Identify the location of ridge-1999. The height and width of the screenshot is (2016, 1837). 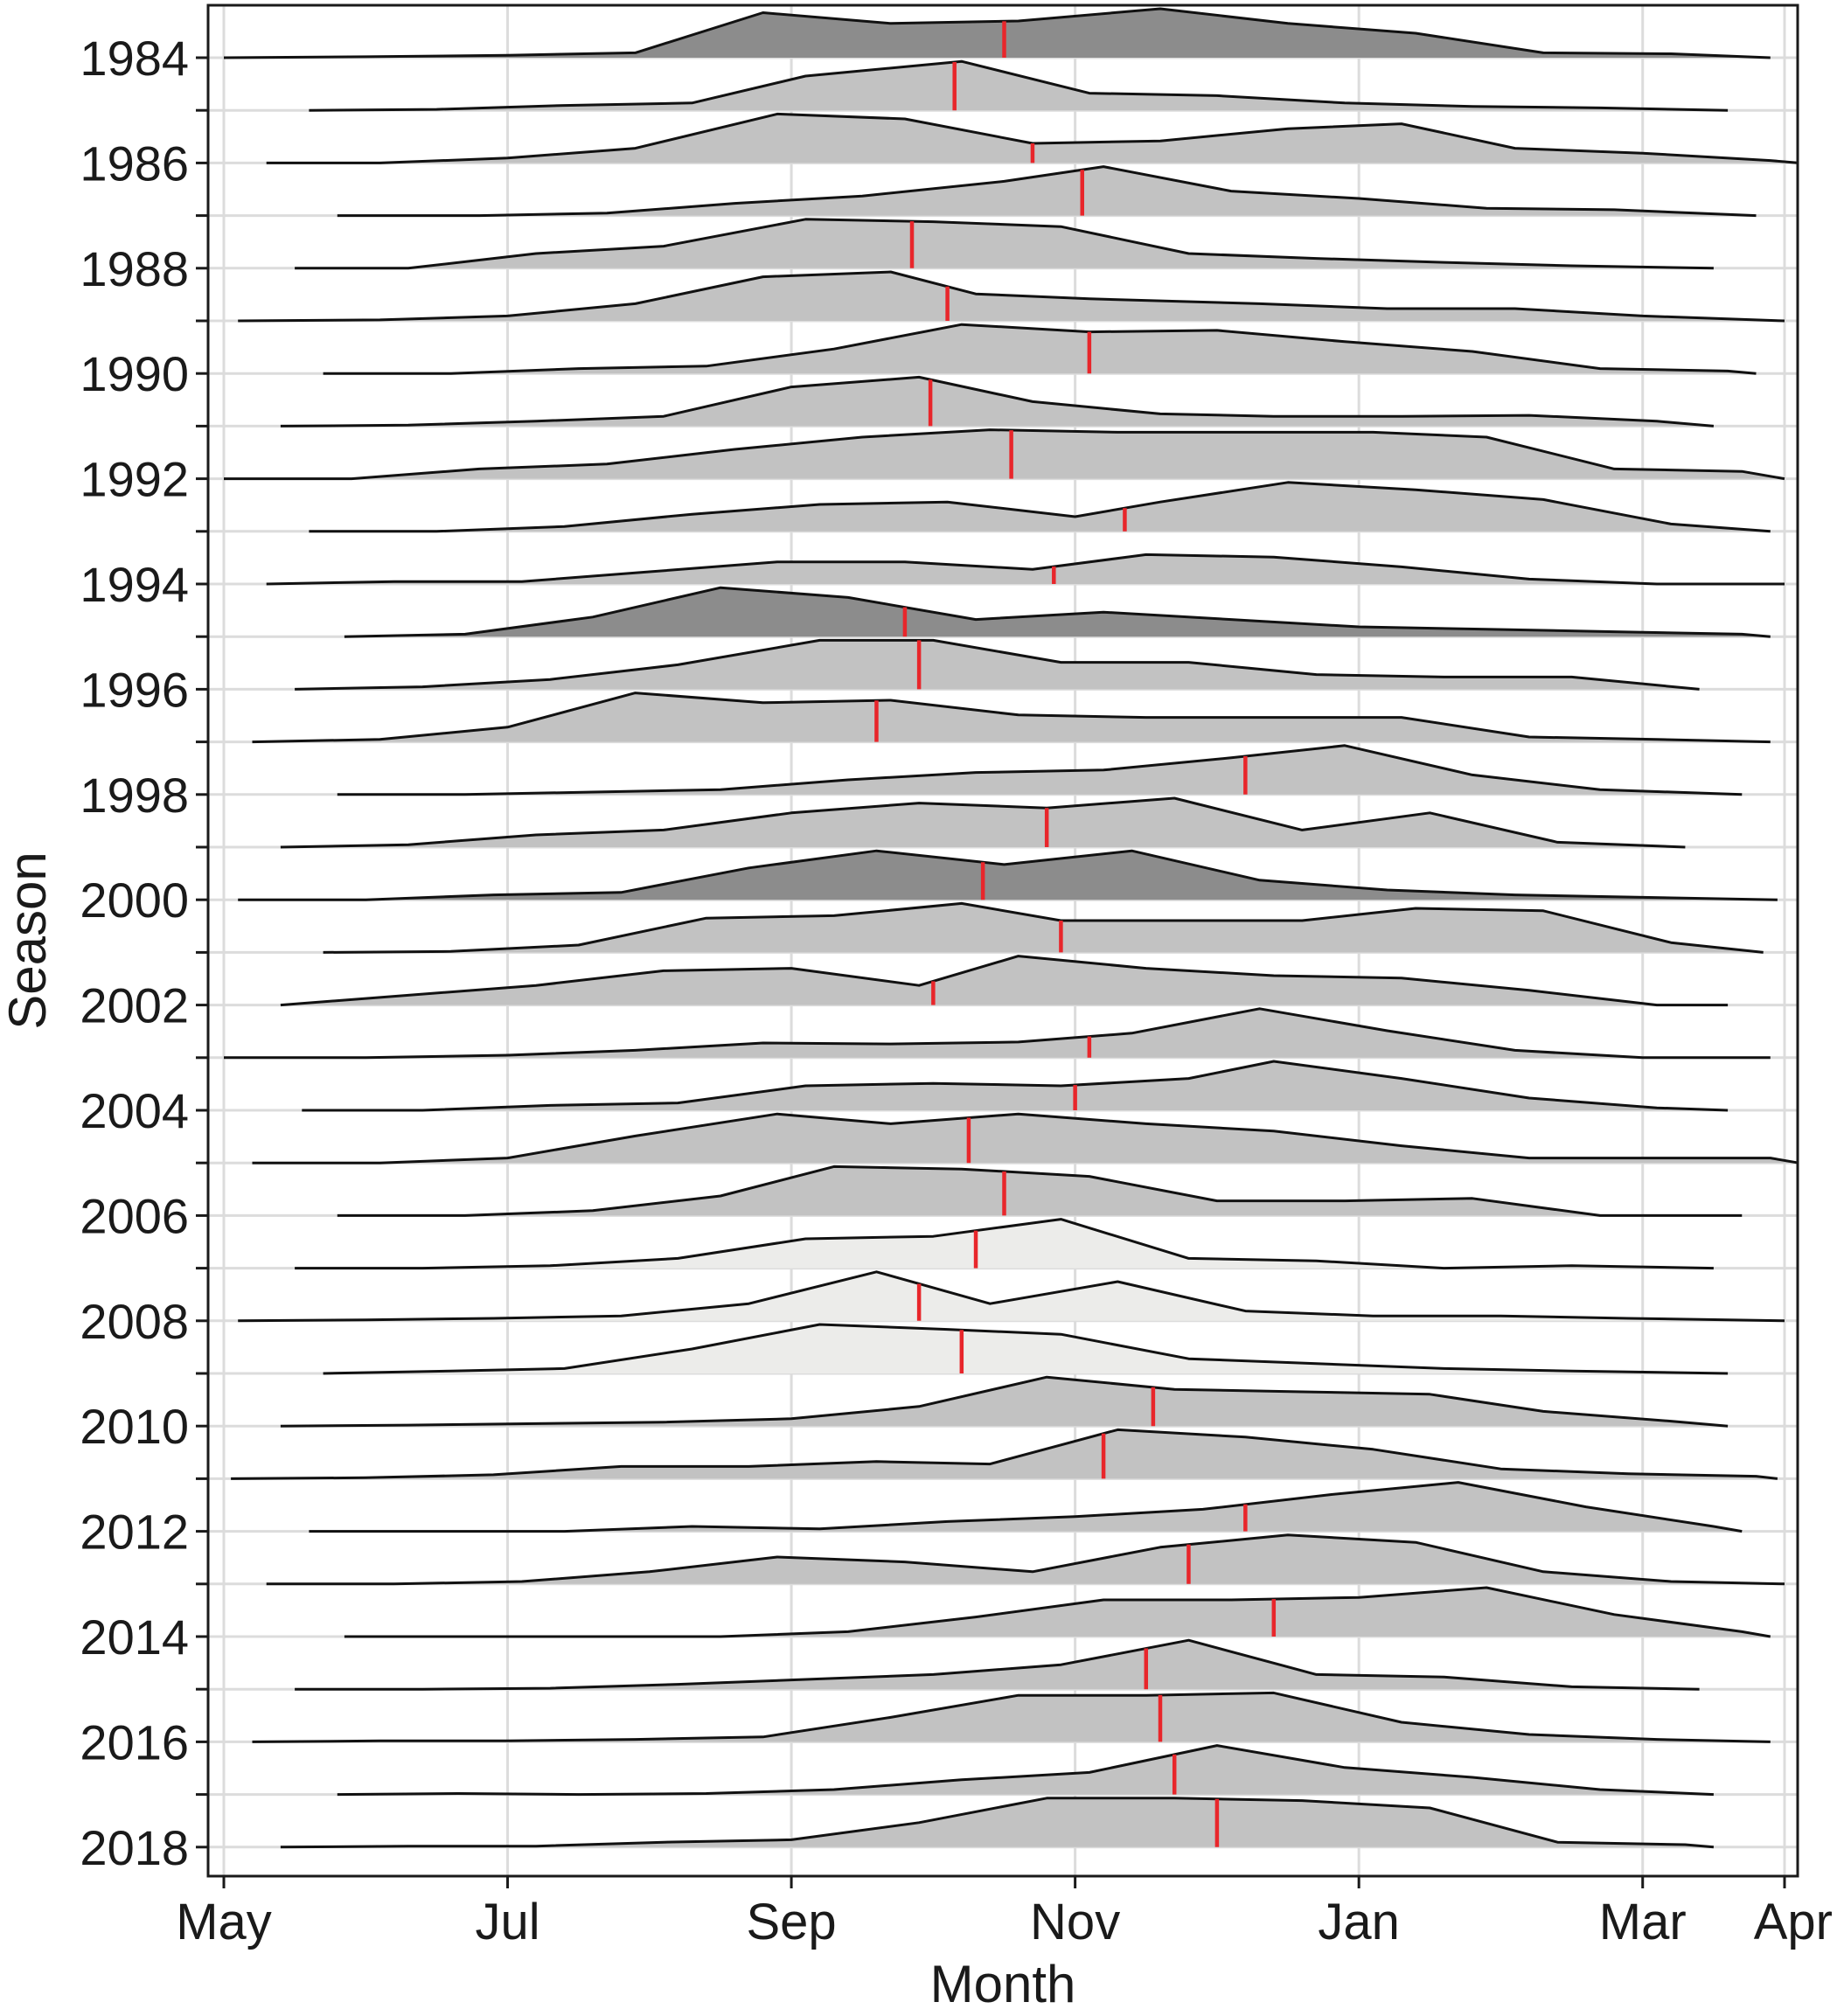
(983, 822).